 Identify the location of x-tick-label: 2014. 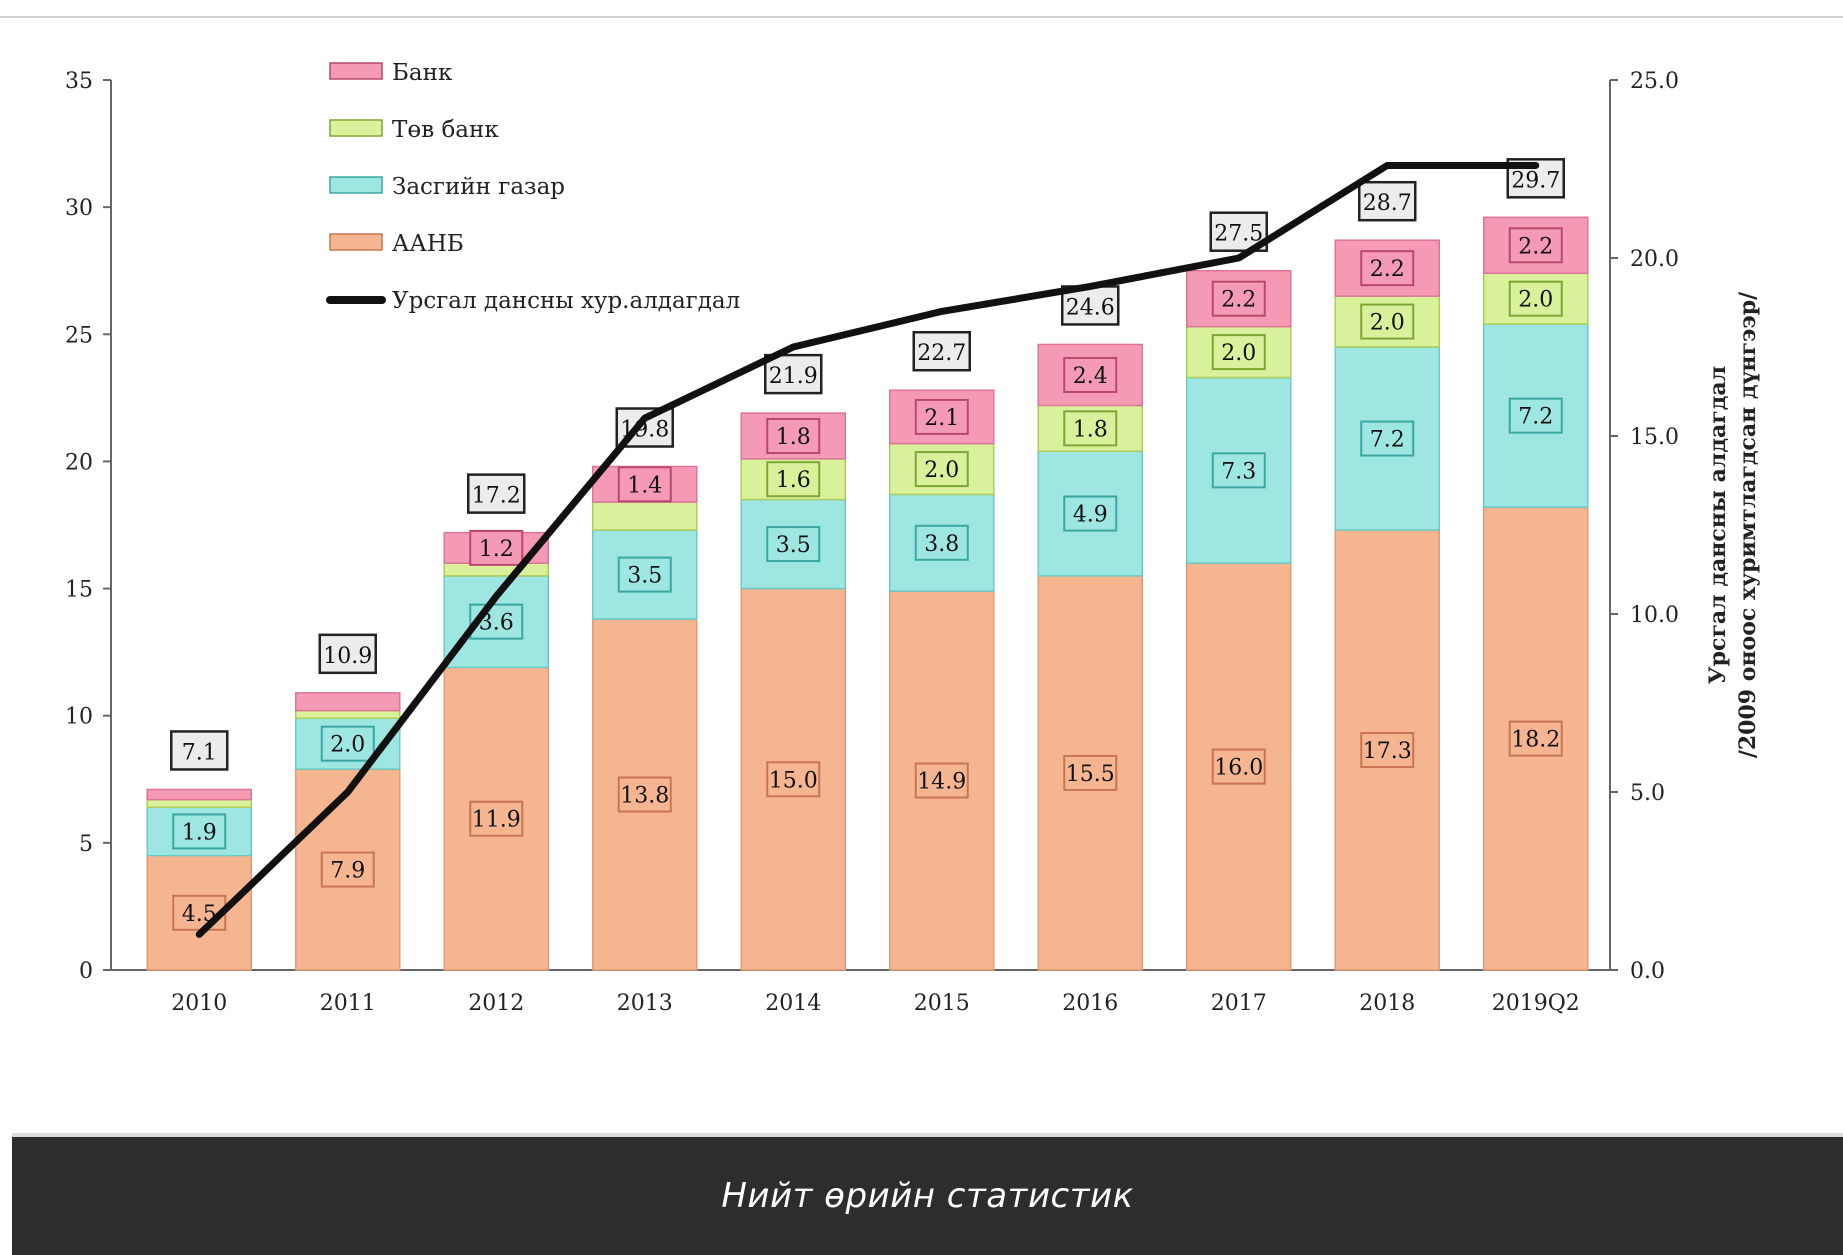
(793, 1003).